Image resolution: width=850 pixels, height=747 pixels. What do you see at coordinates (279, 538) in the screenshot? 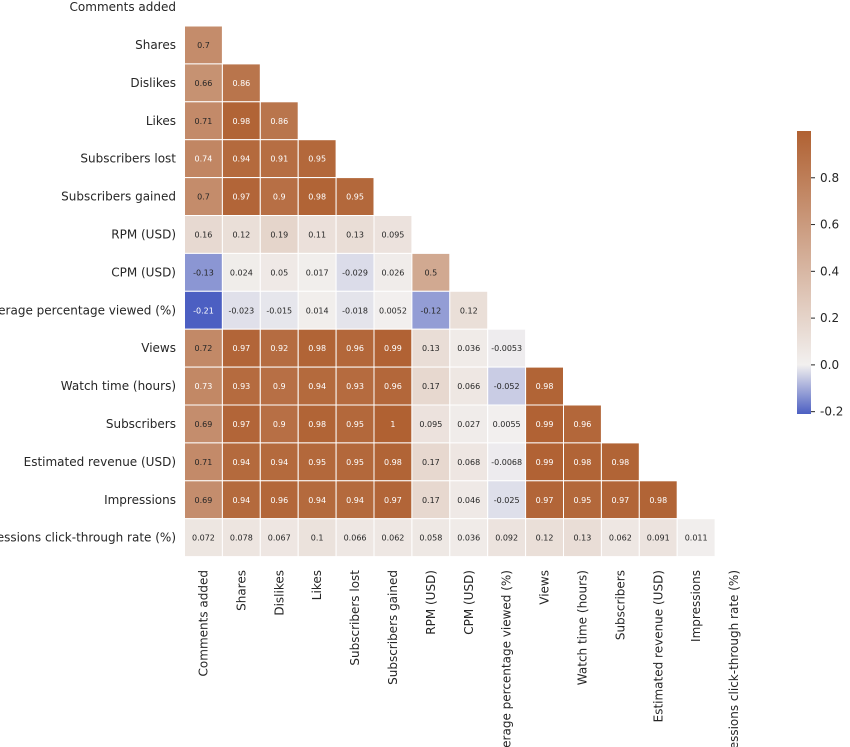
I see `cell-value-label: 0.067` at bounding box center [279, 538].